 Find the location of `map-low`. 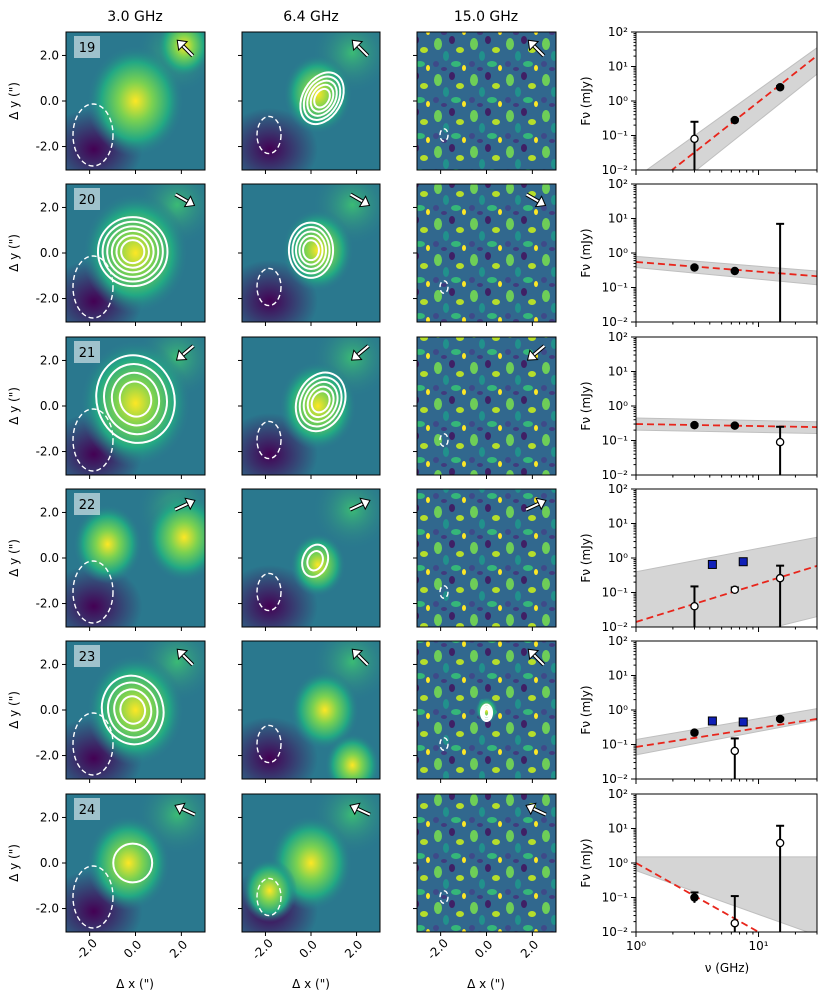

map-low is located at coordinates (104, 595).